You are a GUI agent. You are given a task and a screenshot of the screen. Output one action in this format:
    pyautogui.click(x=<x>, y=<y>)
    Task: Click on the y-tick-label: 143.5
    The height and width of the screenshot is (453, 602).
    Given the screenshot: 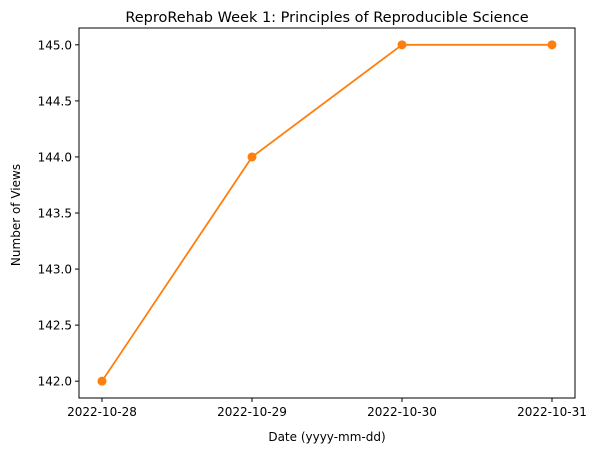 What is the action you would take?
    pyautogui.click(x=55, y=214)
    